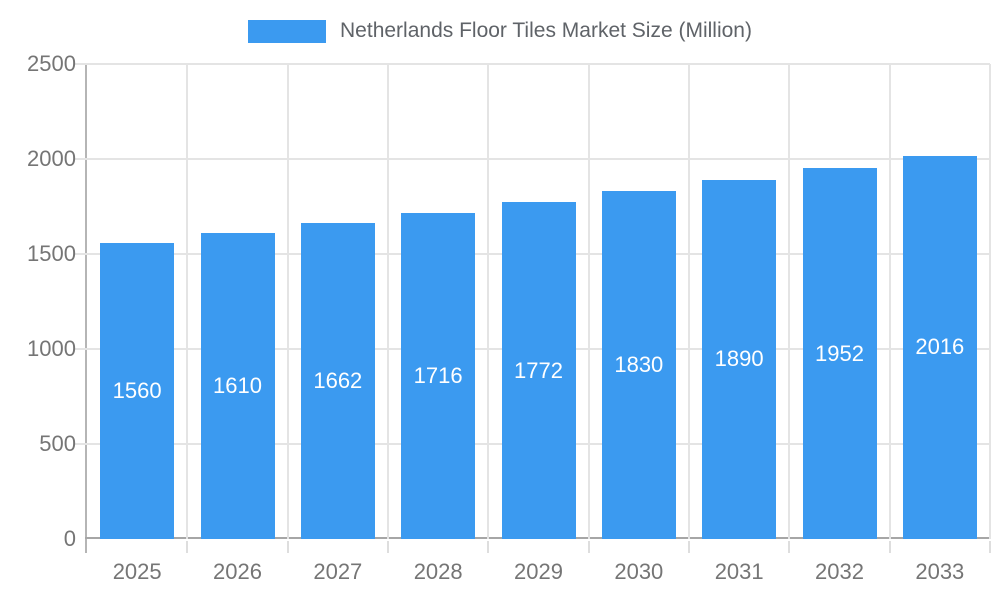 This screenshot has height=600, width=1000. I want to click on y-axis-line, so click(86, 308).